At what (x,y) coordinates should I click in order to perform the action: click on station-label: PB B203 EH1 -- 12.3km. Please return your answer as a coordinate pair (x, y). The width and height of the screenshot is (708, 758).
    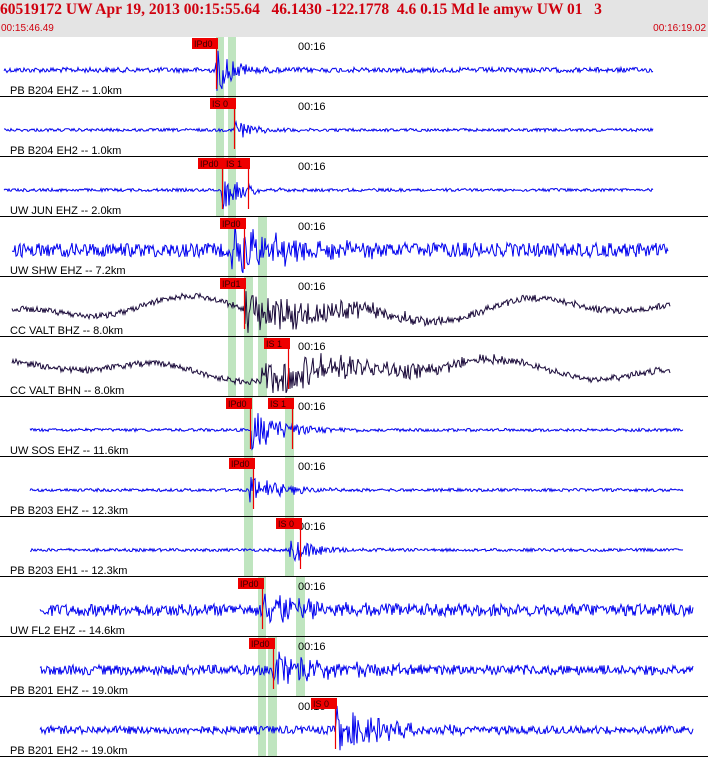
    Looking at the image, I should click on (68, 571).